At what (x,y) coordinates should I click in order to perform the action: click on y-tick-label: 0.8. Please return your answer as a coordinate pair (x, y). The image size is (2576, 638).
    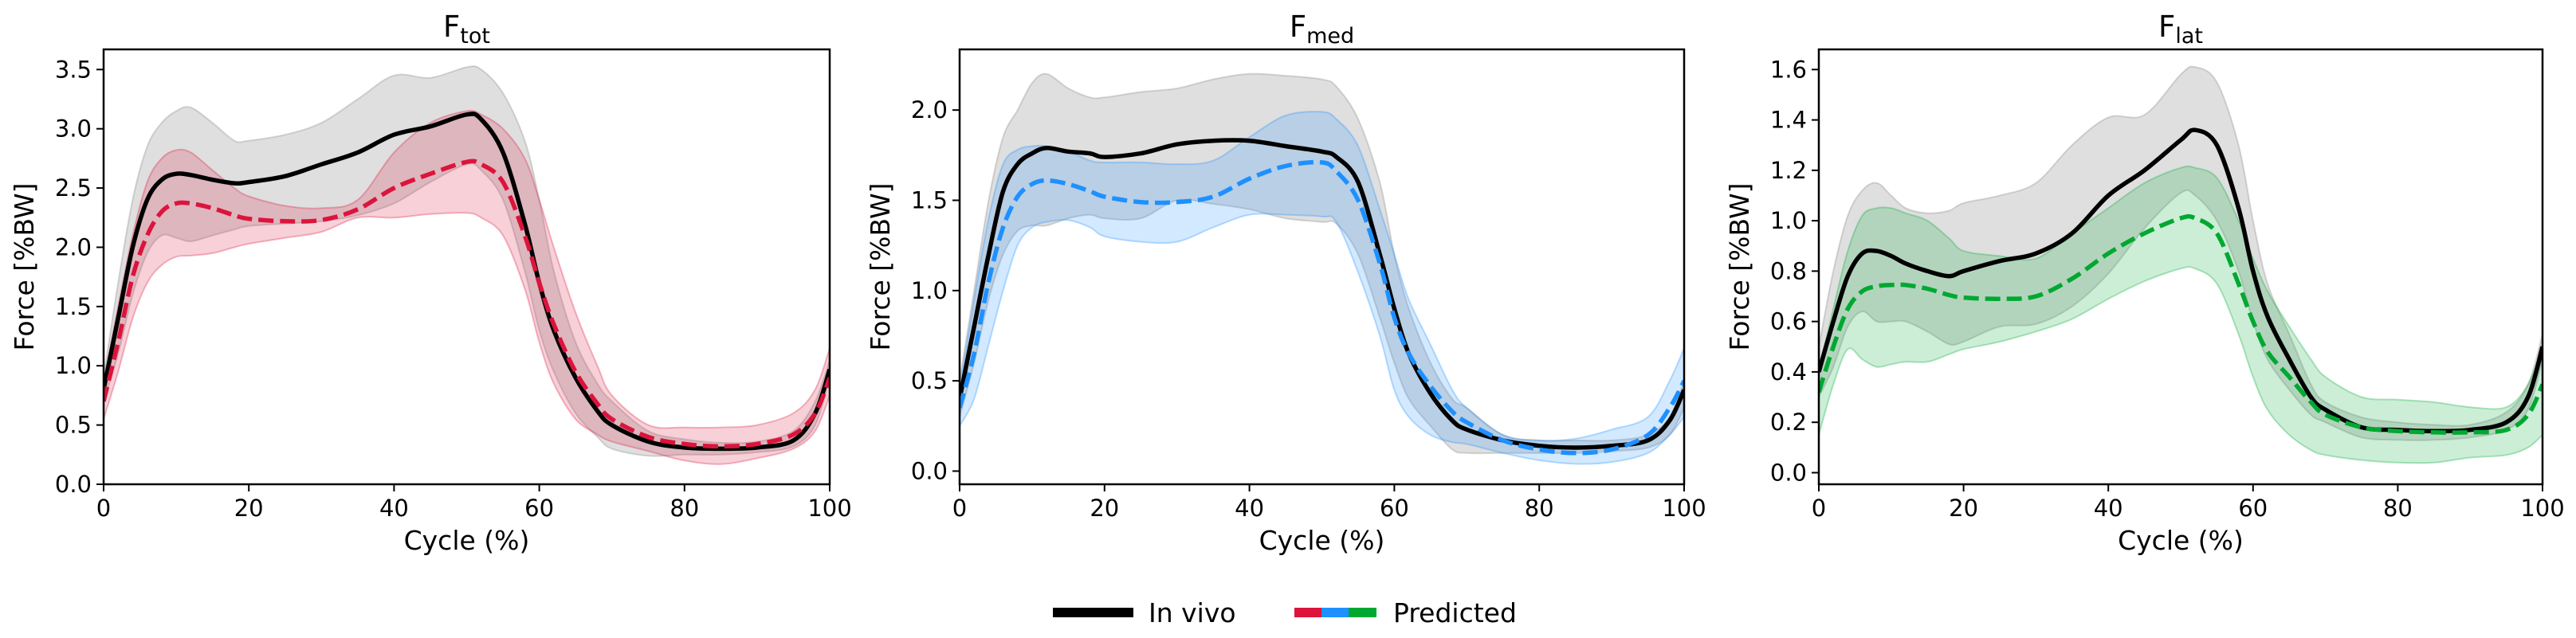
    Looking at the image, I should click on (1789, 270).